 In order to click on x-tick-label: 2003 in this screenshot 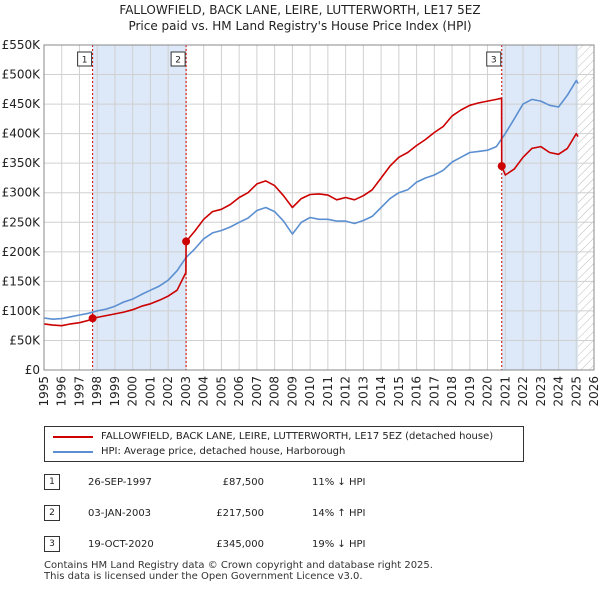, I will do `click(186, 391)`.